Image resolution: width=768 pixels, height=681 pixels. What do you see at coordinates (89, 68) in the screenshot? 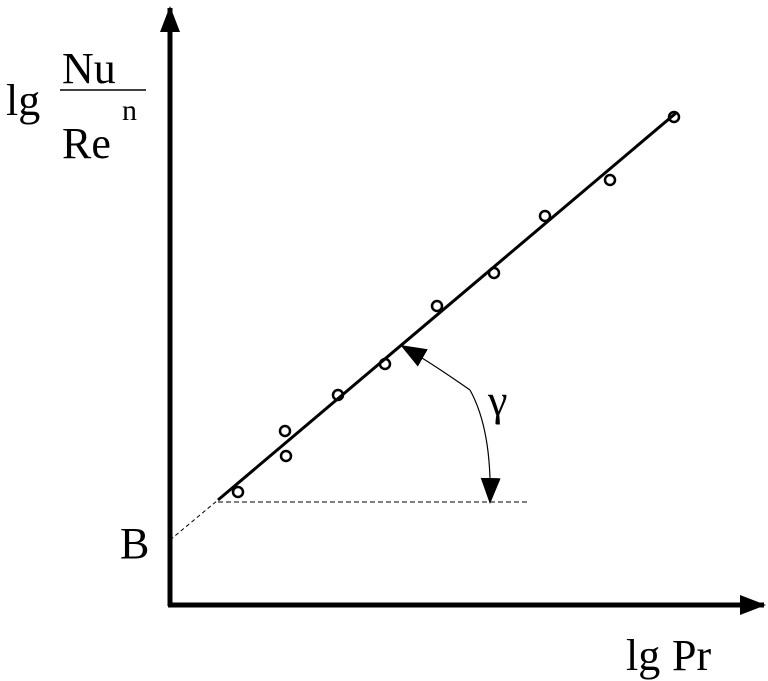
I see `y-label-numerator: Nu` at bounding box center [89, 68].